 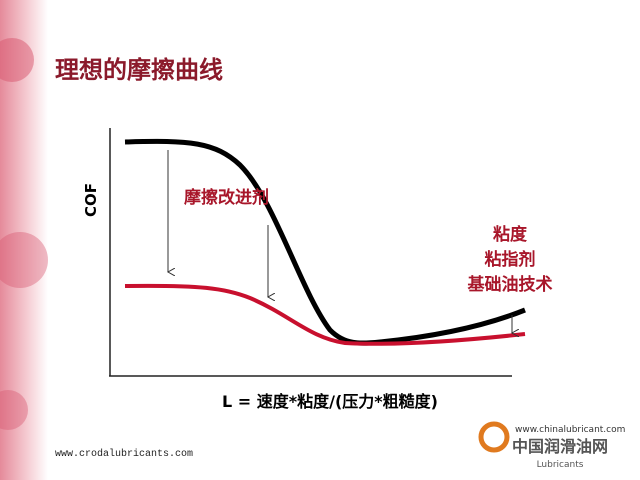 I want to click on annotation: 粘度, so click(x=510, y=234).